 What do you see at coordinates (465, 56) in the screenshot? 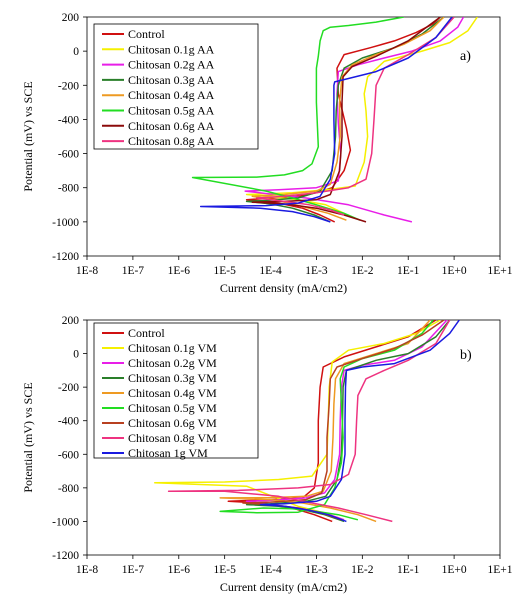
I see `panel-label: a)` at bounding box center [465, 56].